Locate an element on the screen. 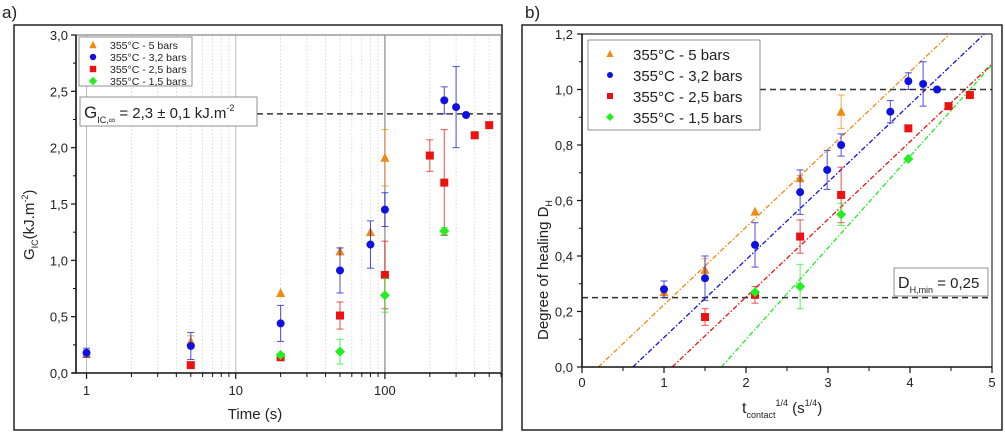  panel-a-annotation-box is located at coordinates (168, 111).